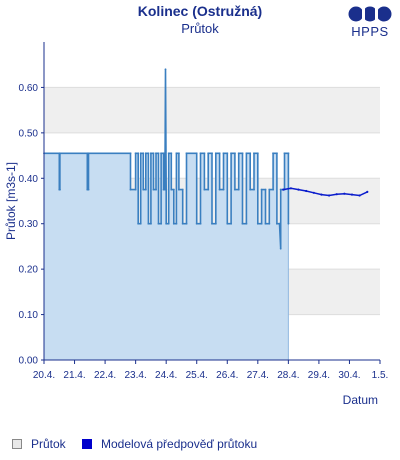  I want to click on logo-text: HPPS, so click(370, 31).